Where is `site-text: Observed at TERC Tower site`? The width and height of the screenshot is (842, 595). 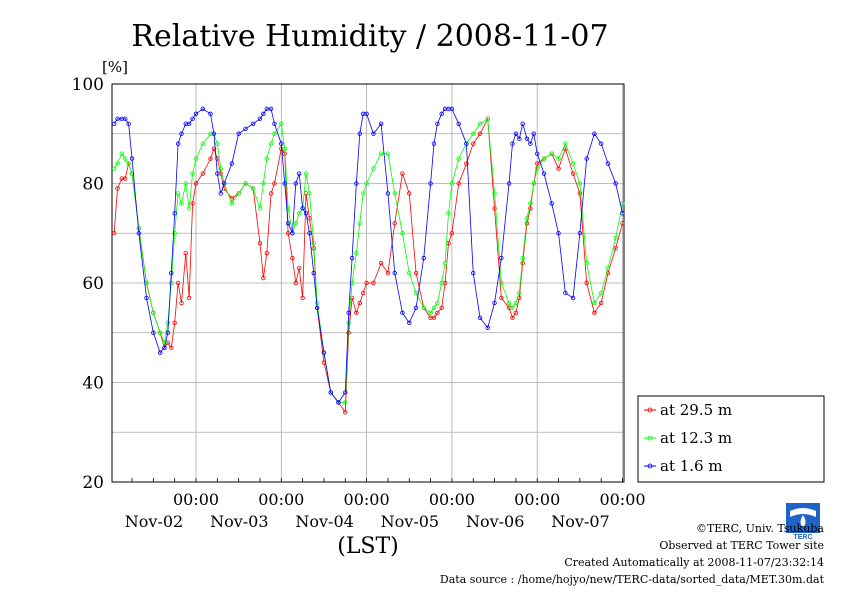 site-text: Observed at TERC Tower site is located at coordinates (741, 545).